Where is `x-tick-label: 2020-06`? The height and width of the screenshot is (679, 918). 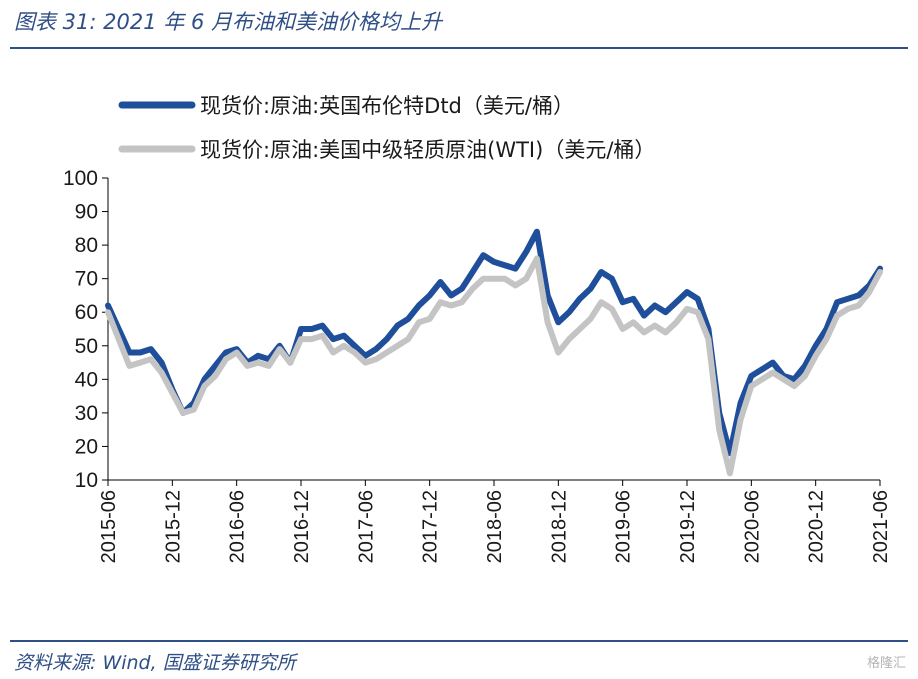
x-tick-label: 2020-06 is located at coordinates (752, 526).